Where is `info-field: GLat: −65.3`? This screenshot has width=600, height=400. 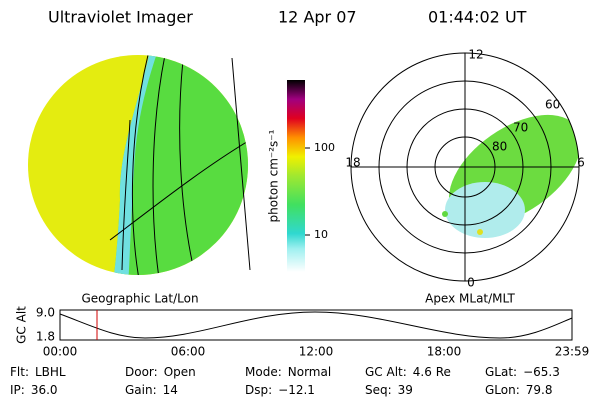 info-field: GLat: −65.3 is located at coordinates (522, 372).